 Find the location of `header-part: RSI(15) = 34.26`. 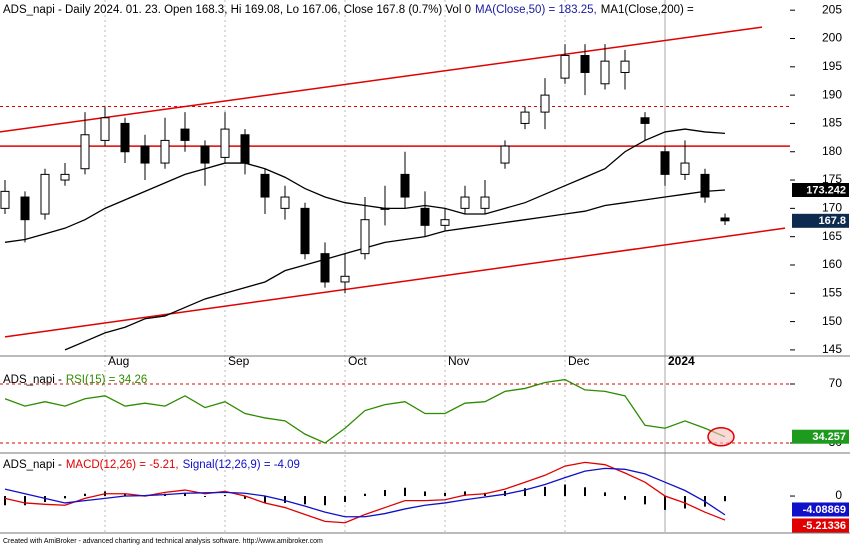

header-part: RSI(15) = 34.26 is located at coordinates (107, 380).